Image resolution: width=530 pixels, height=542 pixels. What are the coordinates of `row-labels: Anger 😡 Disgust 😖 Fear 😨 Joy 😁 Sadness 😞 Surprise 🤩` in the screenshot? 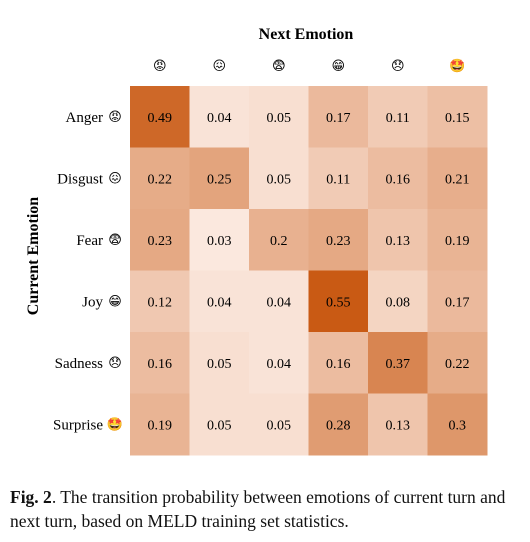 It's located at (88, 272).